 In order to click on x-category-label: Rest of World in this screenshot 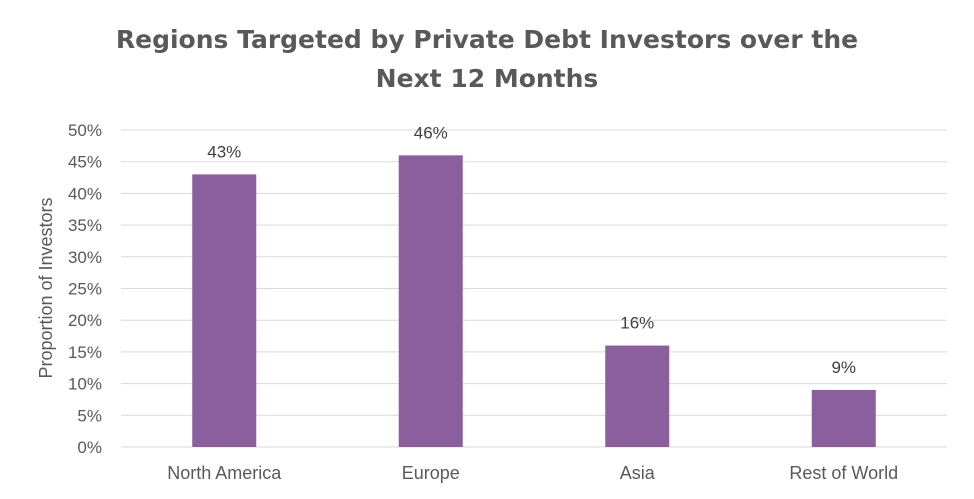, I will do `click(843, 473)`.